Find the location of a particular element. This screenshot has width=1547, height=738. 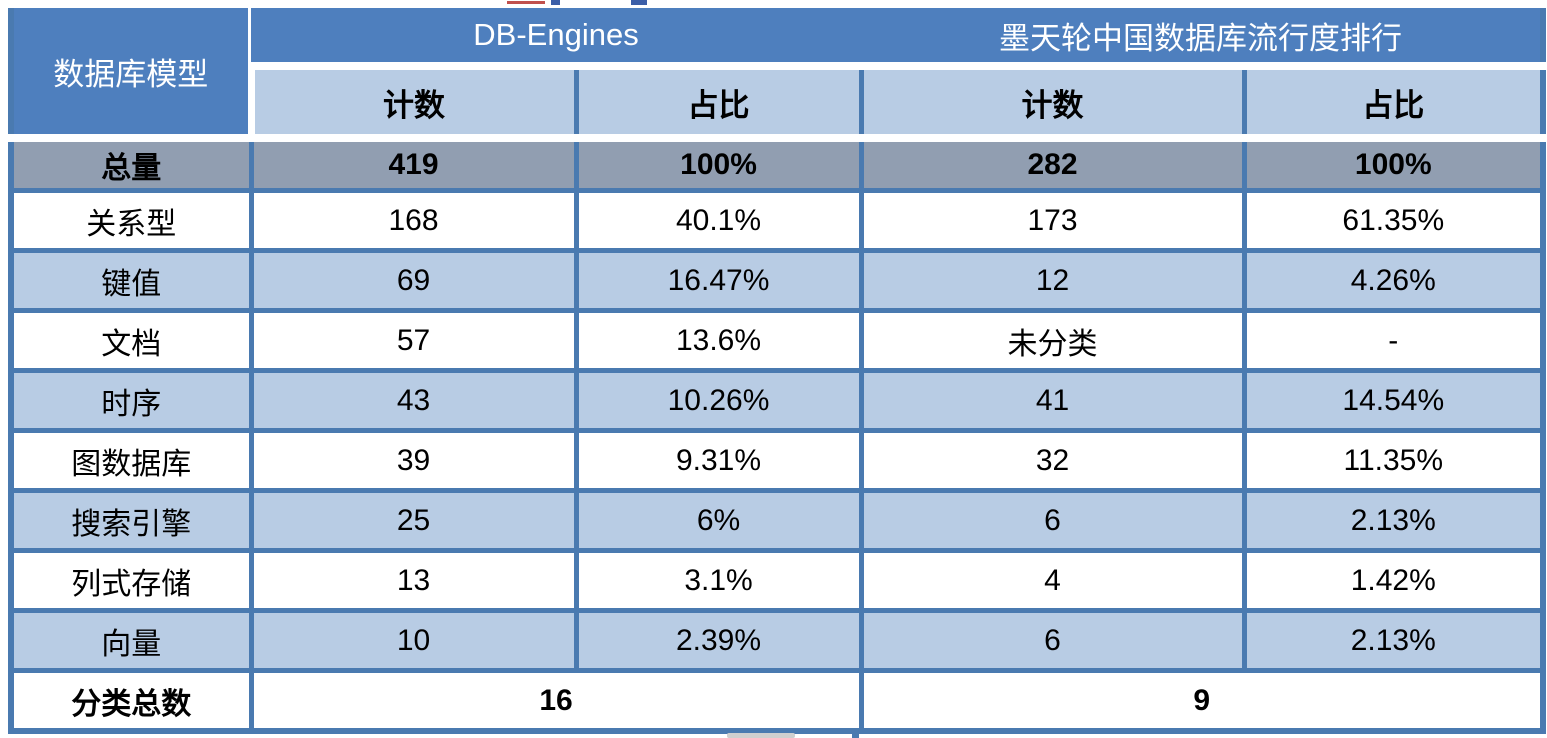

table-row-columnar: 列式存储 13 3.1% 4 1.42% is located at coordinates (777, 579).